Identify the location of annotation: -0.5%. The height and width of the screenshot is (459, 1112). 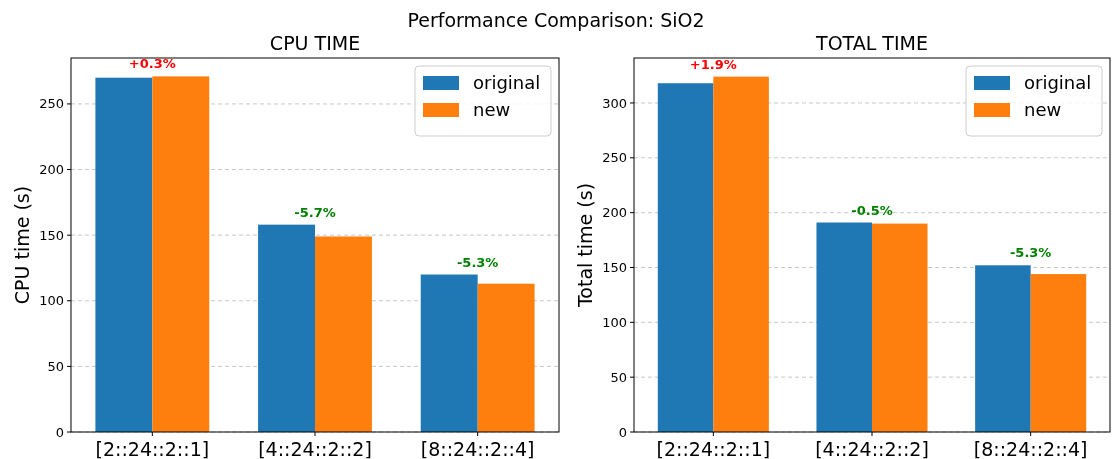
(872, 210).